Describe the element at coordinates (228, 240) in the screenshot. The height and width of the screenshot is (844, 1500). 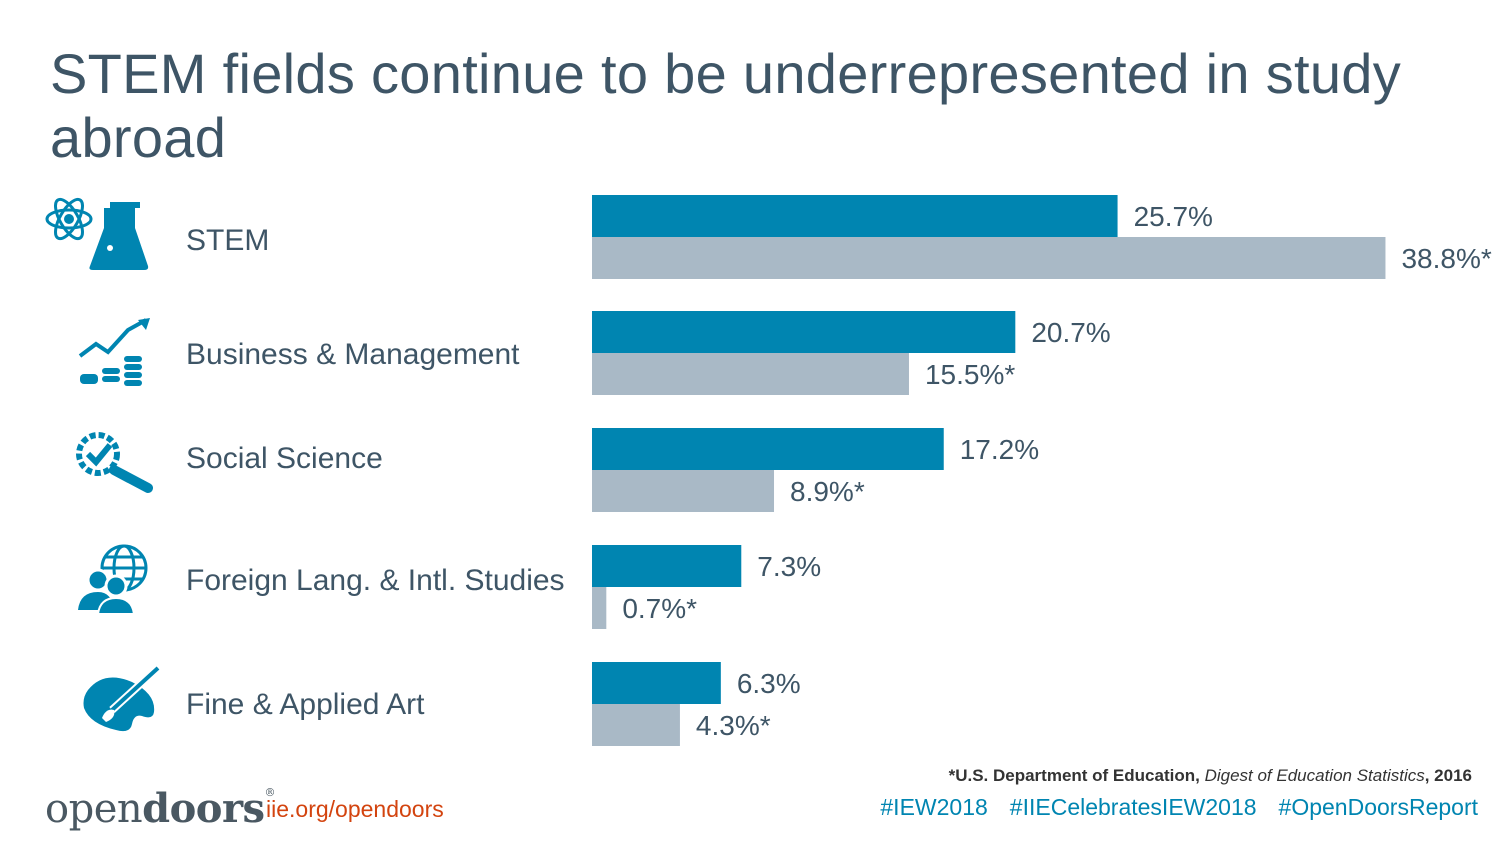
I see `category-label-stem: STEM` at that location.